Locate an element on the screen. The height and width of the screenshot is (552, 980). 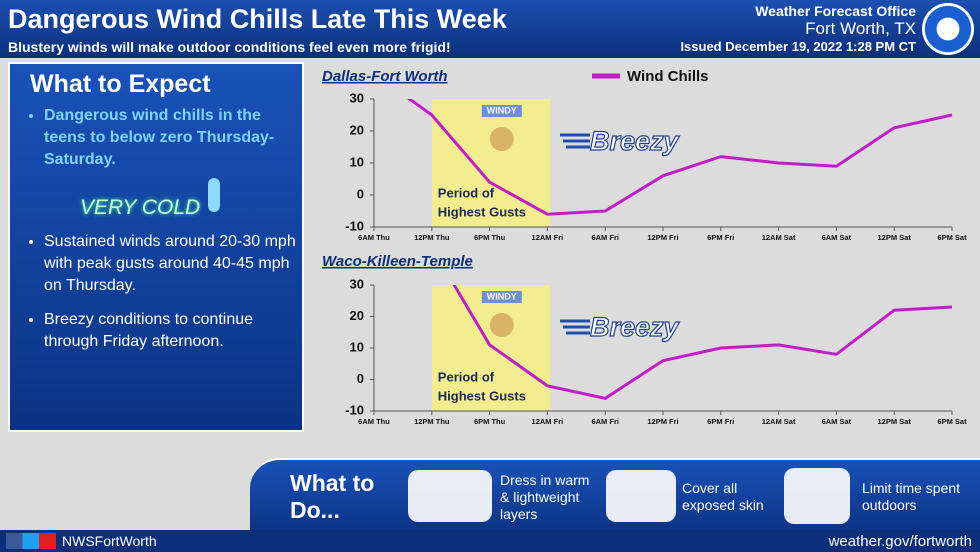
todo-item: Limit time spent outdoors is located at coordinates (911, 496).